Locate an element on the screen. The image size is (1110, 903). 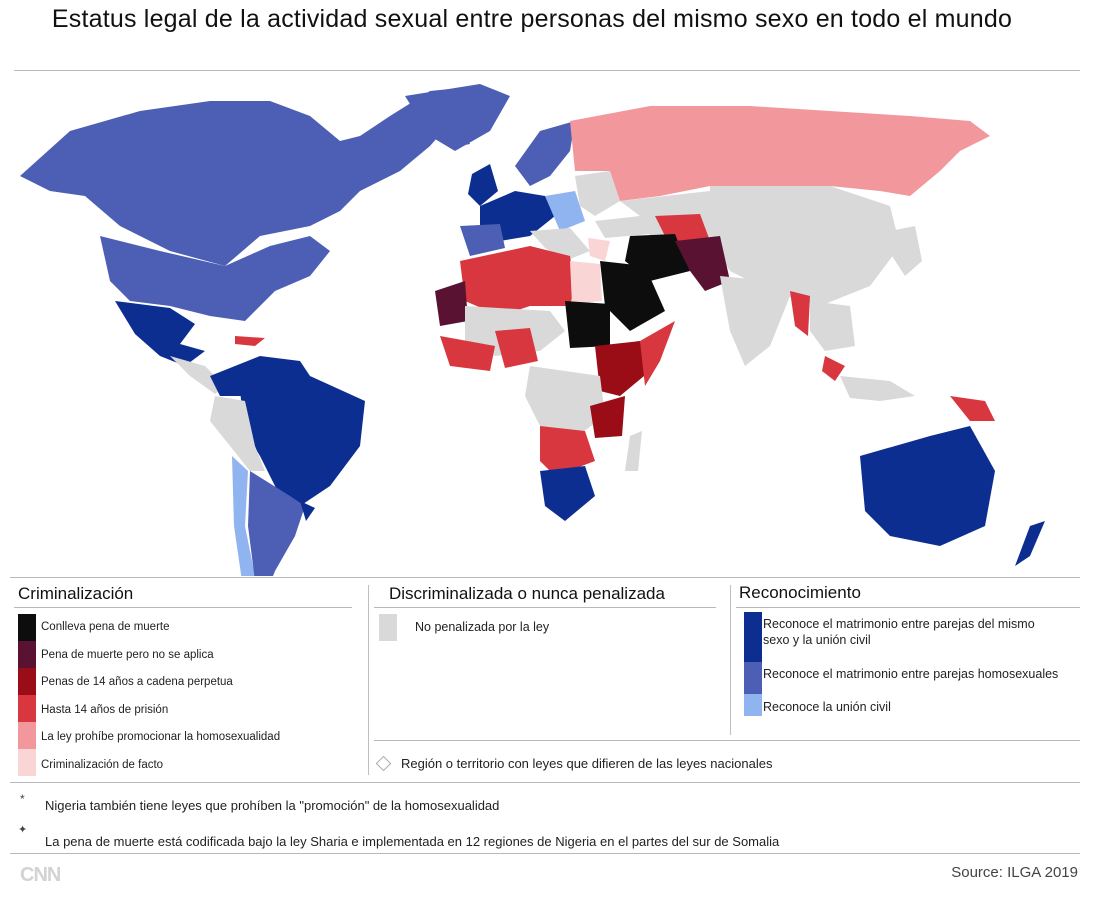
region-india is located at coordinates (755, 321).